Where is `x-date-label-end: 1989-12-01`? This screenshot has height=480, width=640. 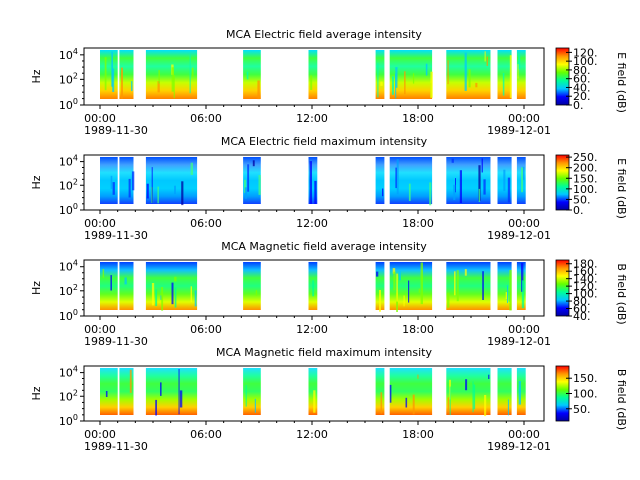
x-date-label-end: 1989-12-01 is located at coordinates (519, 235).